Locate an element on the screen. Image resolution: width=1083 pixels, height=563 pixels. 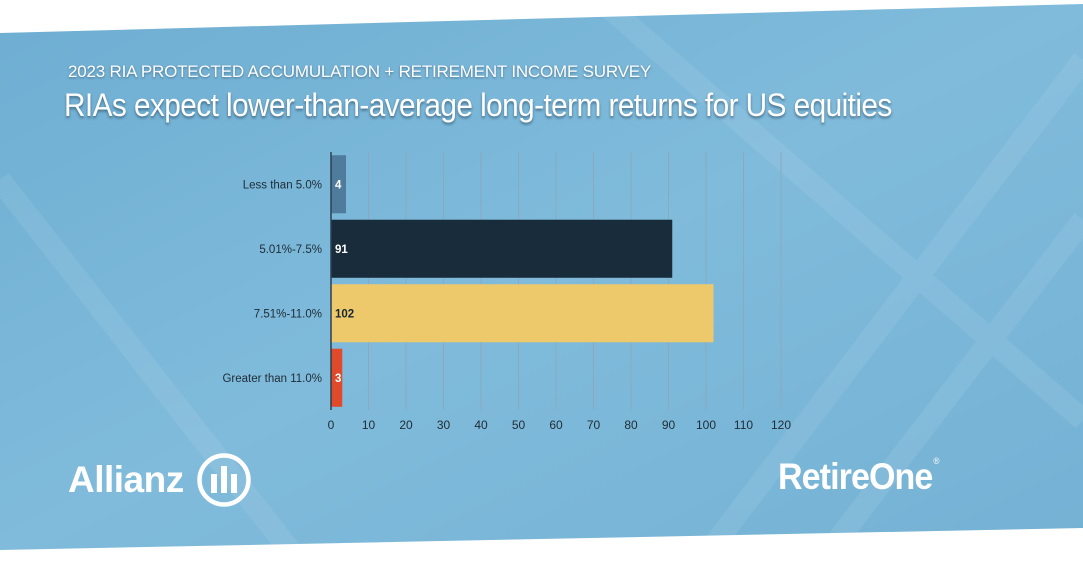
x-tick-label: 20 is located at coordinates (406, 425).